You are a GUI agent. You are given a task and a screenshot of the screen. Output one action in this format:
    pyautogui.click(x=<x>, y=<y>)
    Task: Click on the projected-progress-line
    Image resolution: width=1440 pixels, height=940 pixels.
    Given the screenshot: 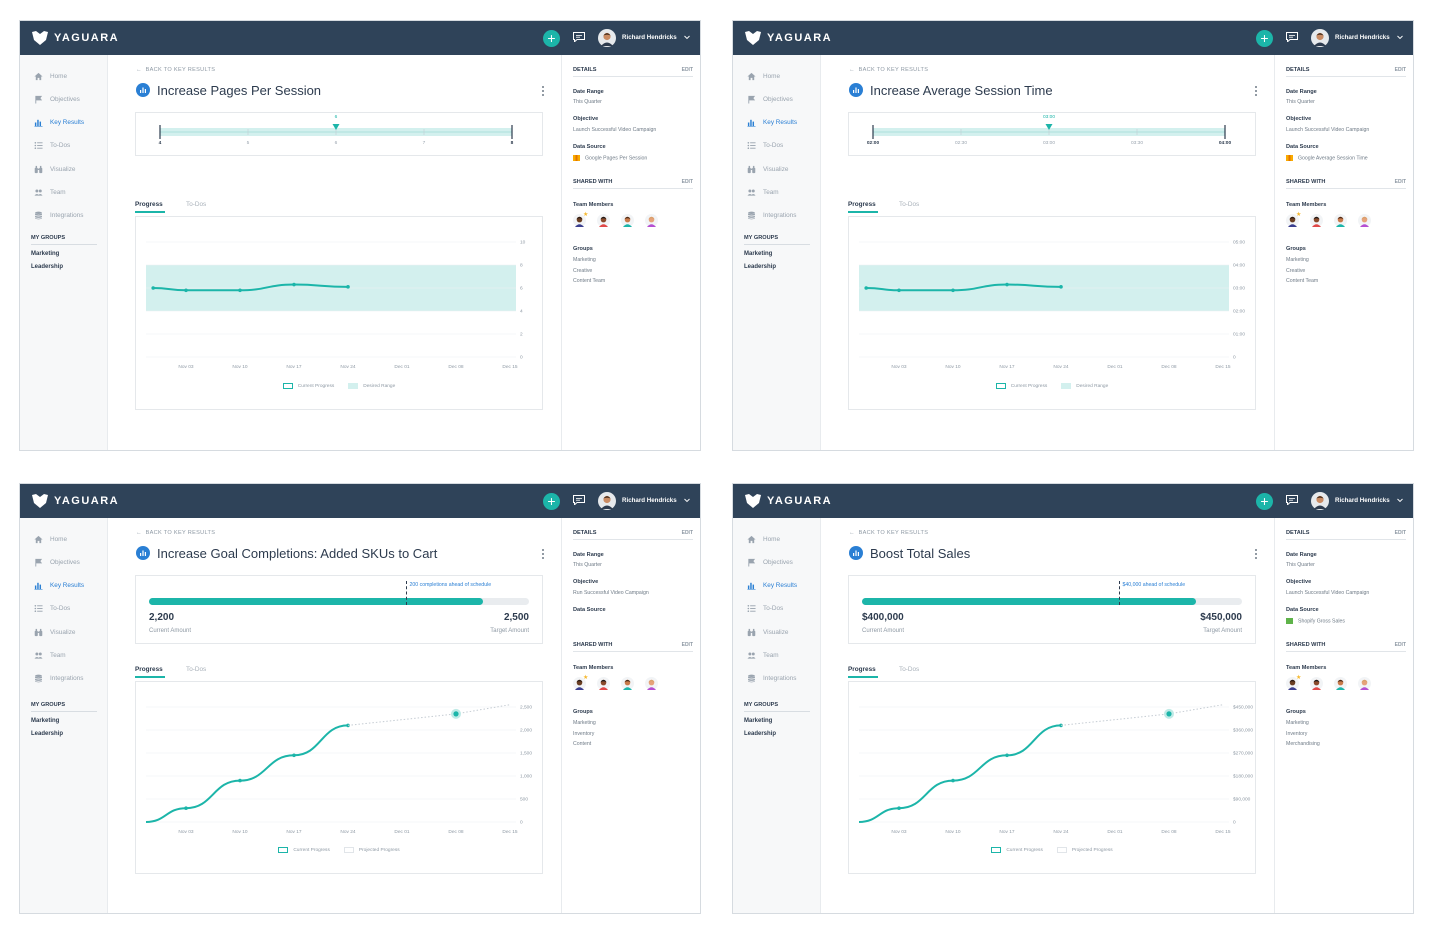 What is the action you would take?
    pyautogui.click(x=429, y=715)
    